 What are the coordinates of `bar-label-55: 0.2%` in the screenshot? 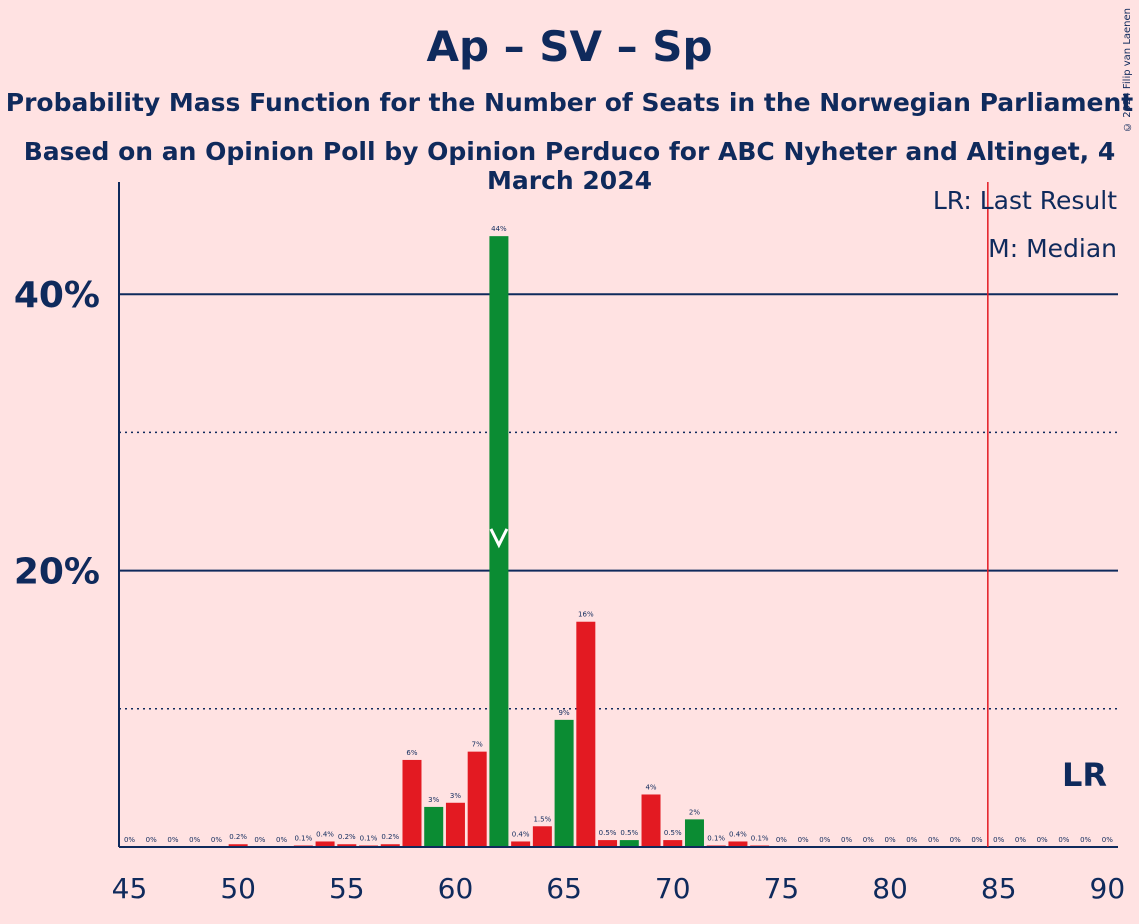 It's located at (347, 837).